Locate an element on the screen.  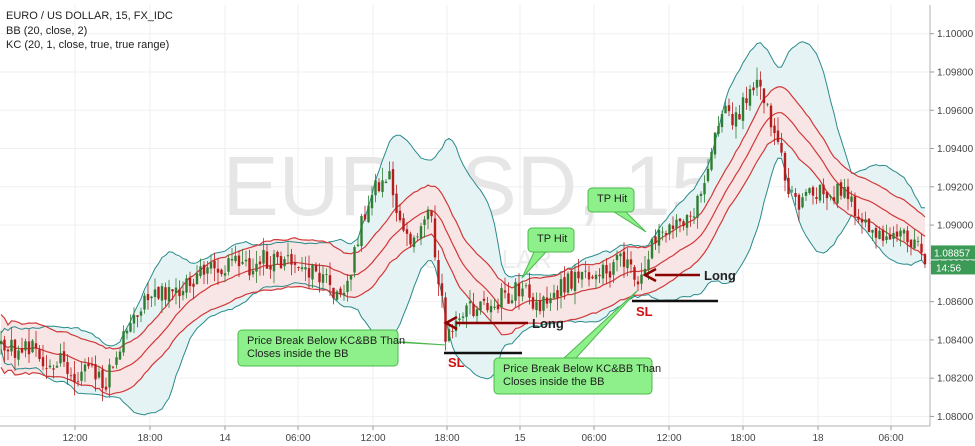
countdown-badge is located at coordinates (953, 267).